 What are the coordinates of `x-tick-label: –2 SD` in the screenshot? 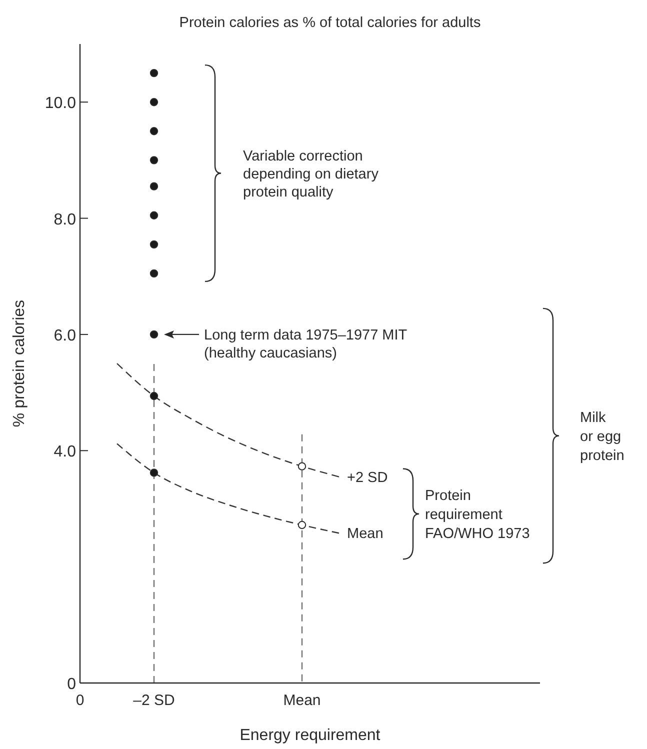 It's located at (154, 700).